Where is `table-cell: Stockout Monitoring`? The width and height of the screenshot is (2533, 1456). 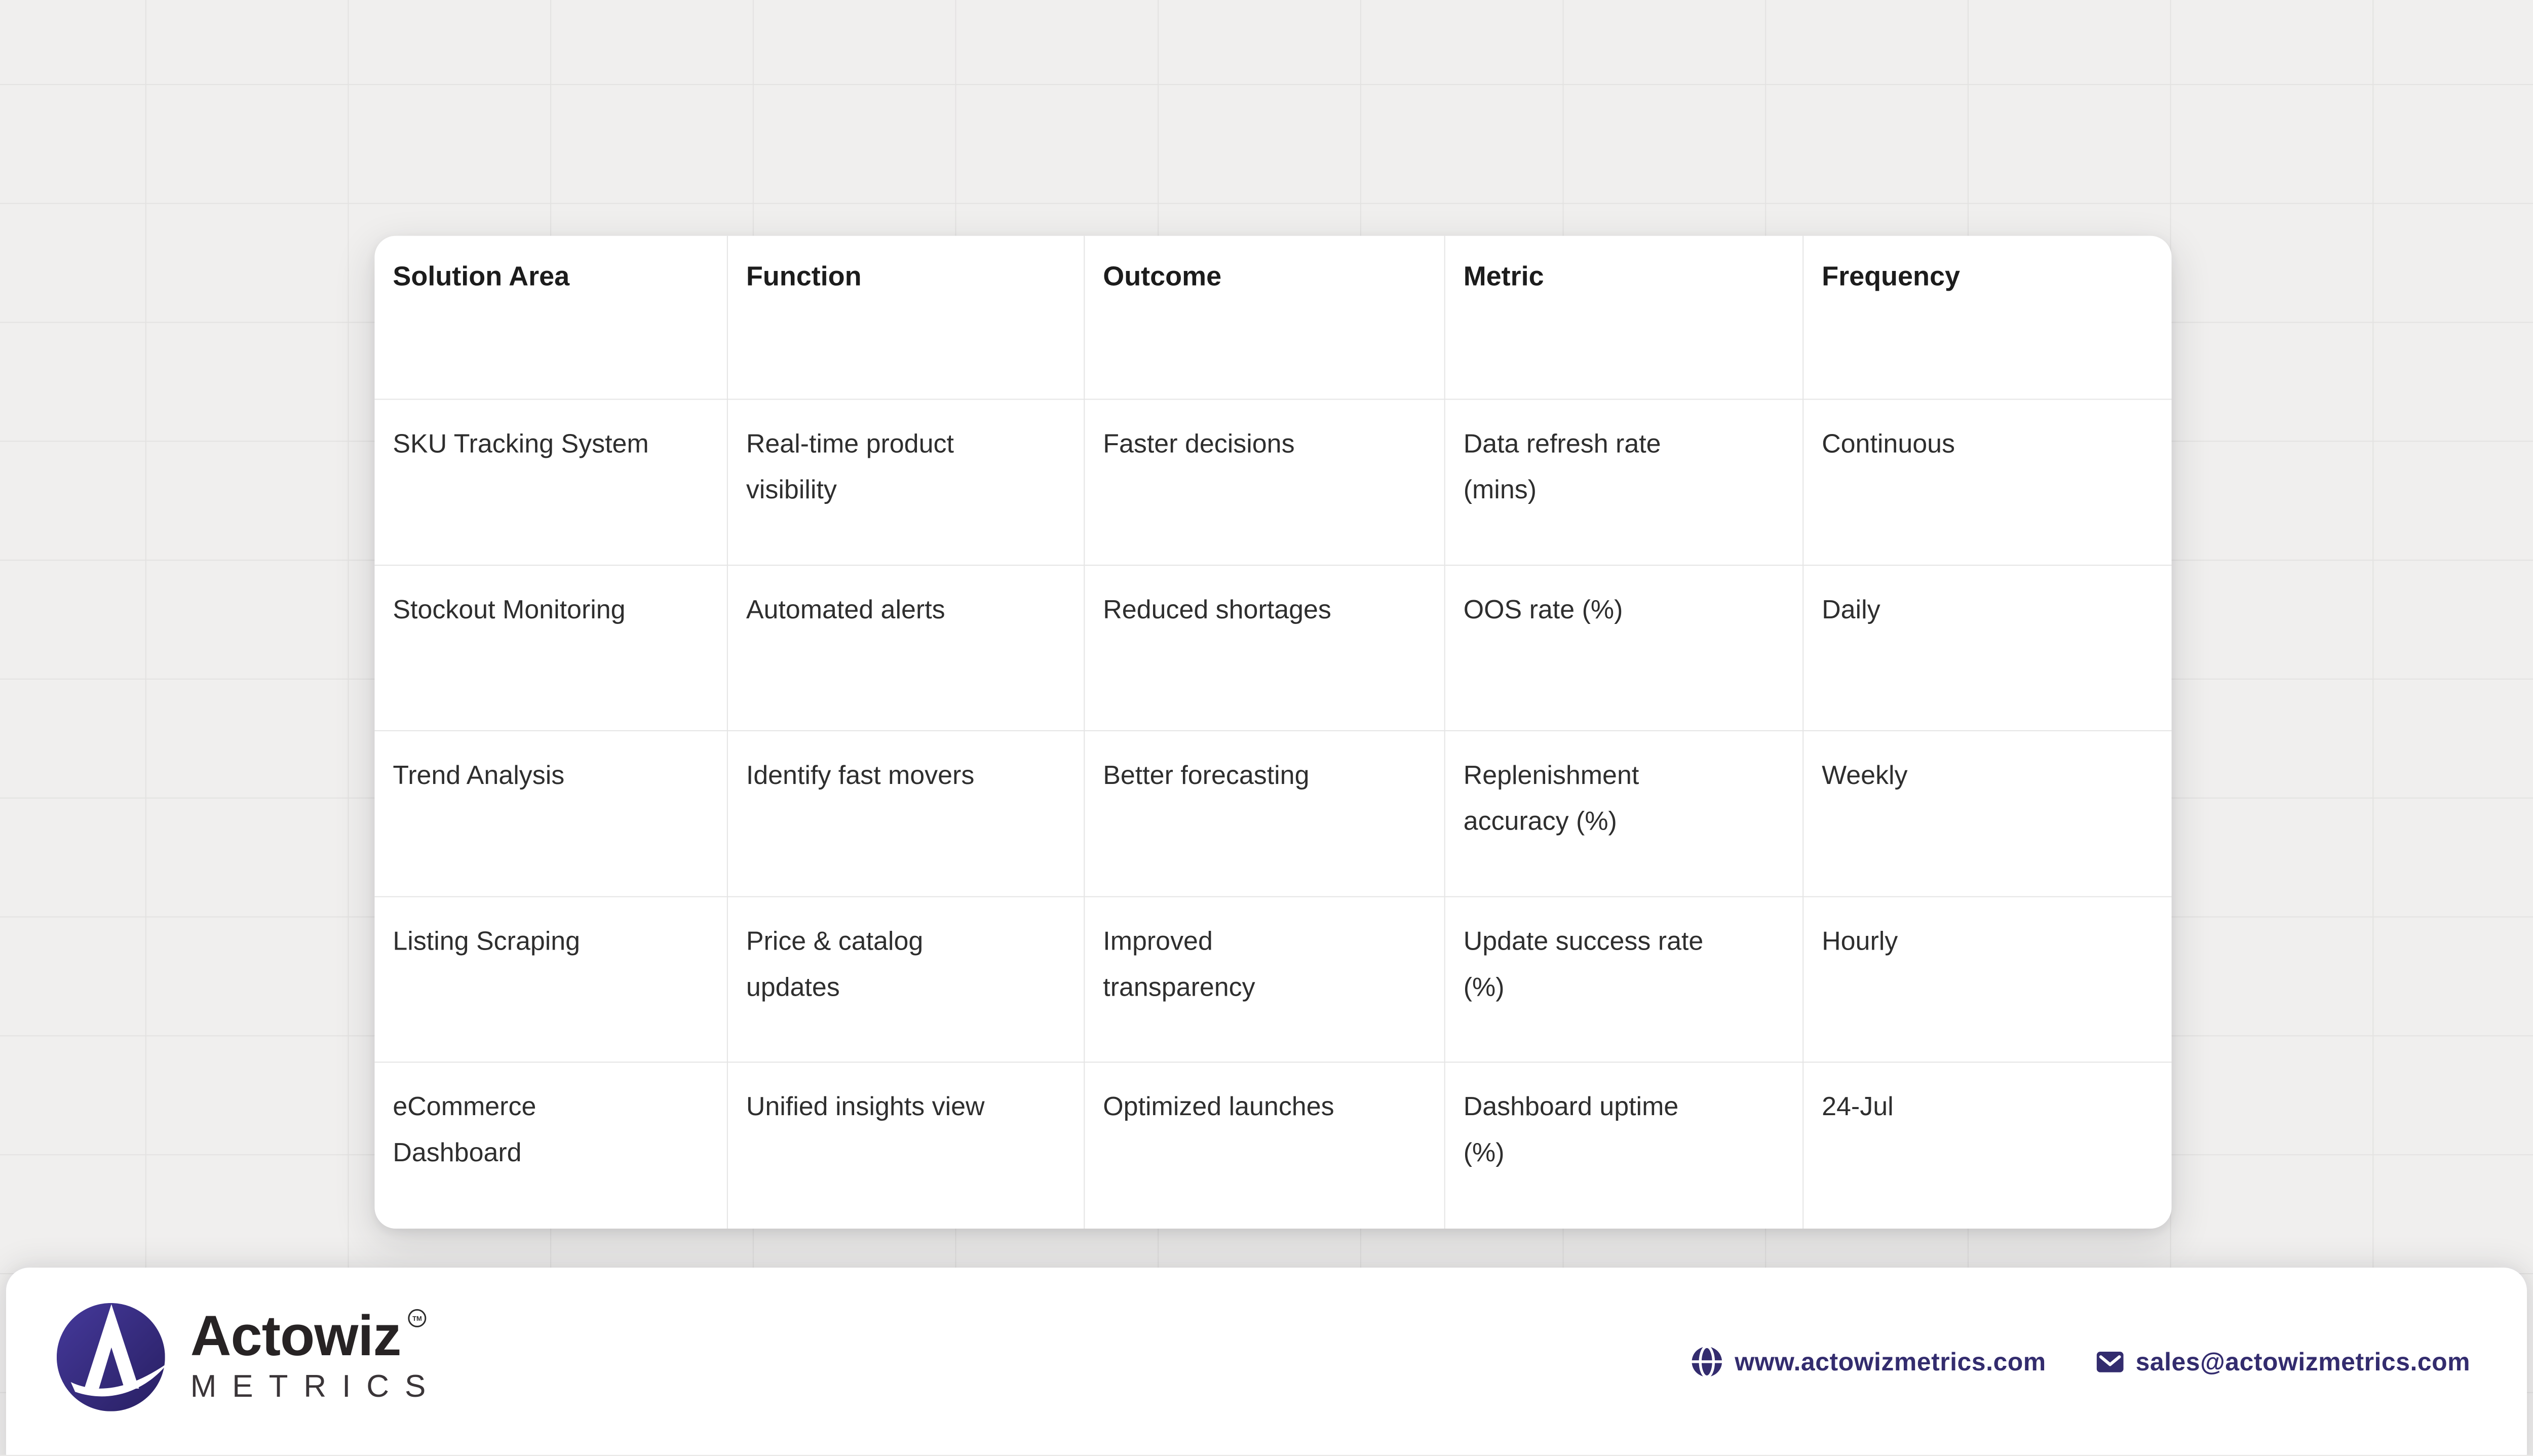
table-cell: Stockout Monitoring is located at coordinates (551, 649).